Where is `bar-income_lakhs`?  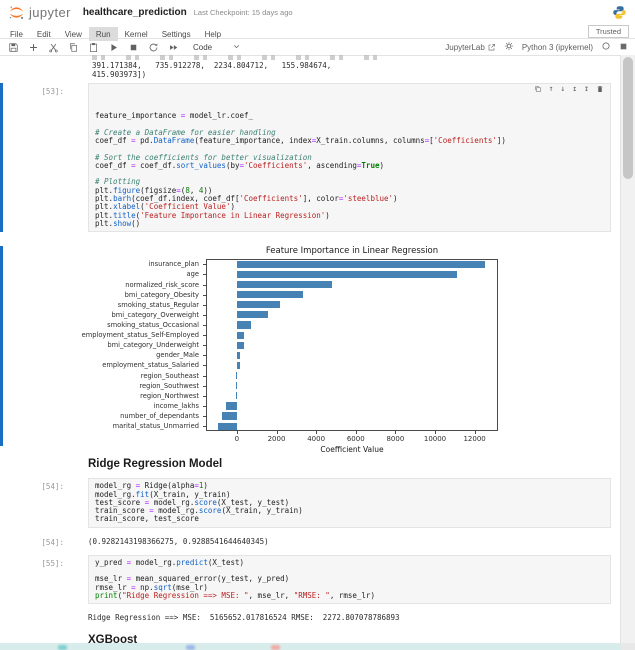
bar-income_lakhs is located at coordinates (231, 406).